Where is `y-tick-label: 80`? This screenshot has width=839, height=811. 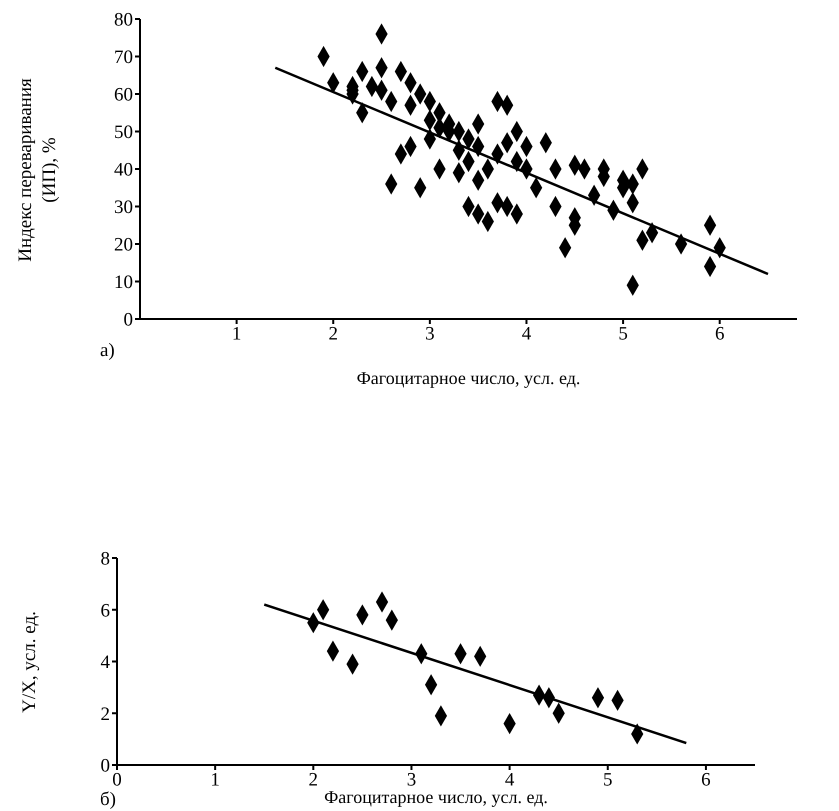 y-tick-label: 80 is located at coordinates (123, 20).